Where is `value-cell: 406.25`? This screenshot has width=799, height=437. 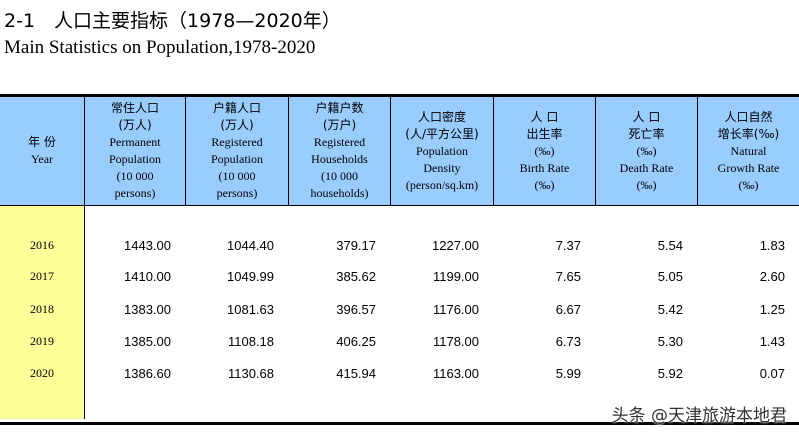 value-cell: 406.25 is located at coordinates (356, 341).